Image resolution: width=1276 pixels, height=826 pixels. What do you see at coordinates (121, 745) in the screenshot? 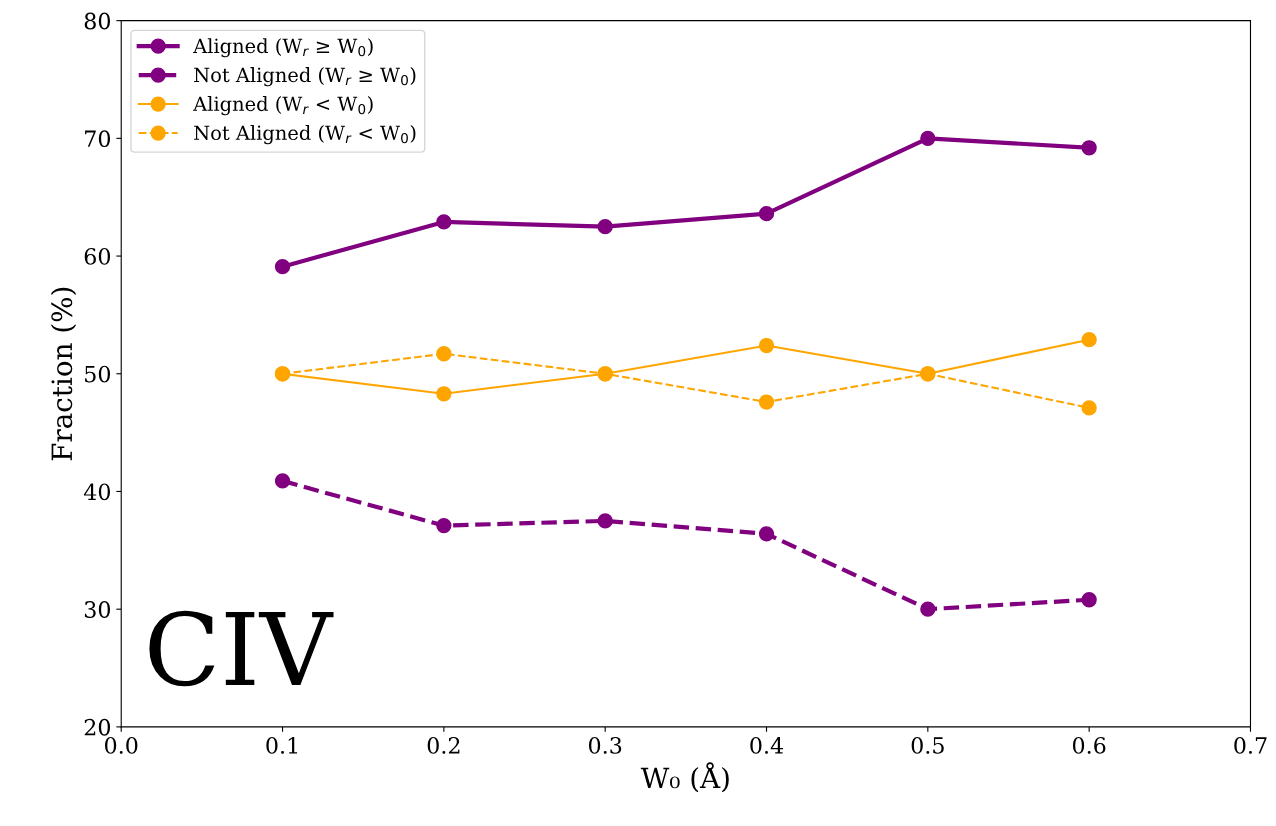
I see `x-tick-label: 0.0` at bounding box center [121, 745].